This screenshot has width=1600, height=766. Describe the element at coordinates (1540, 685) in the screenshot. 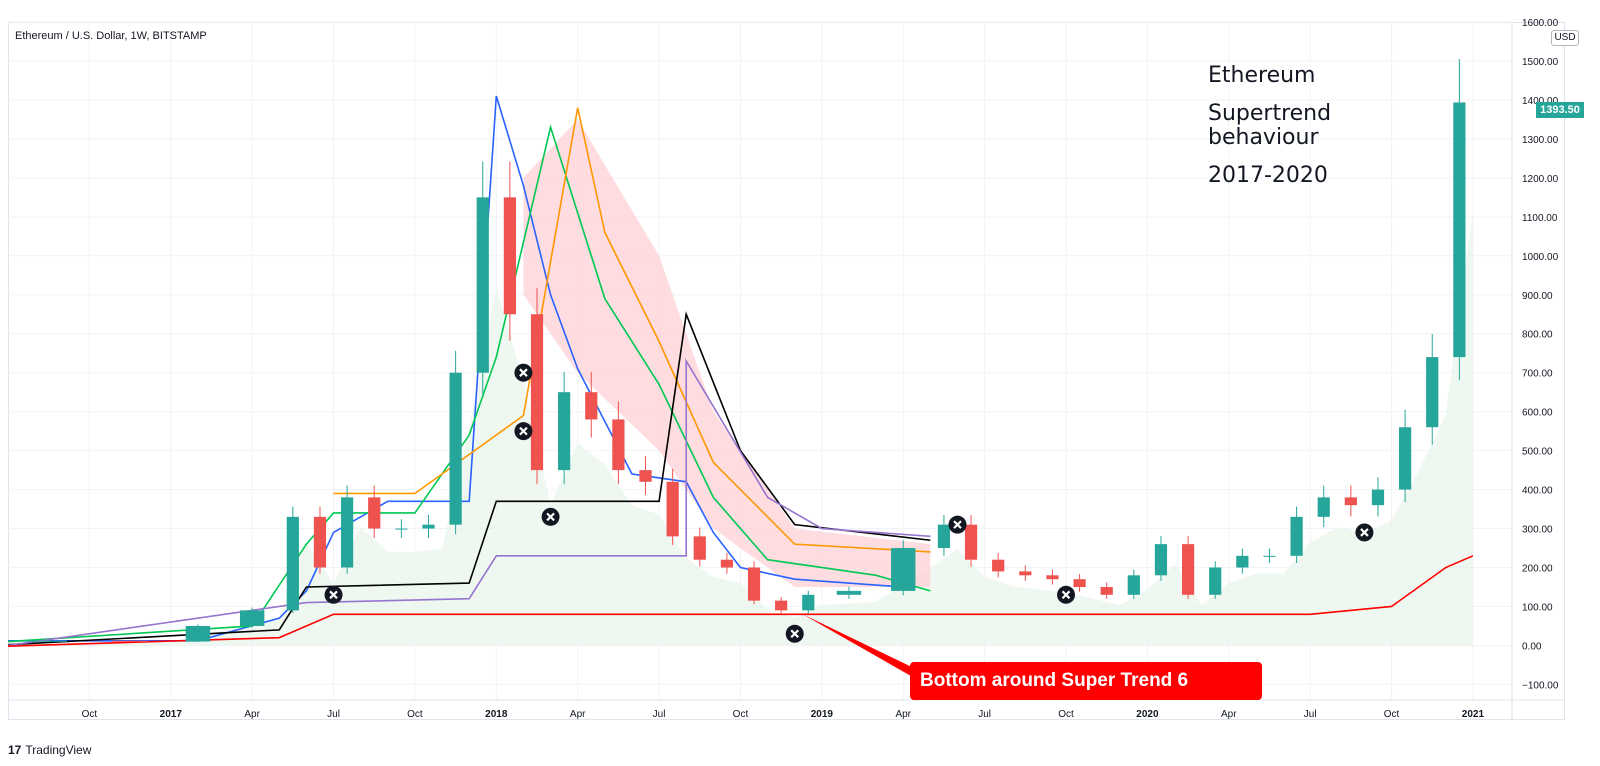

I see `y-tick-label: −100.00` at that location.